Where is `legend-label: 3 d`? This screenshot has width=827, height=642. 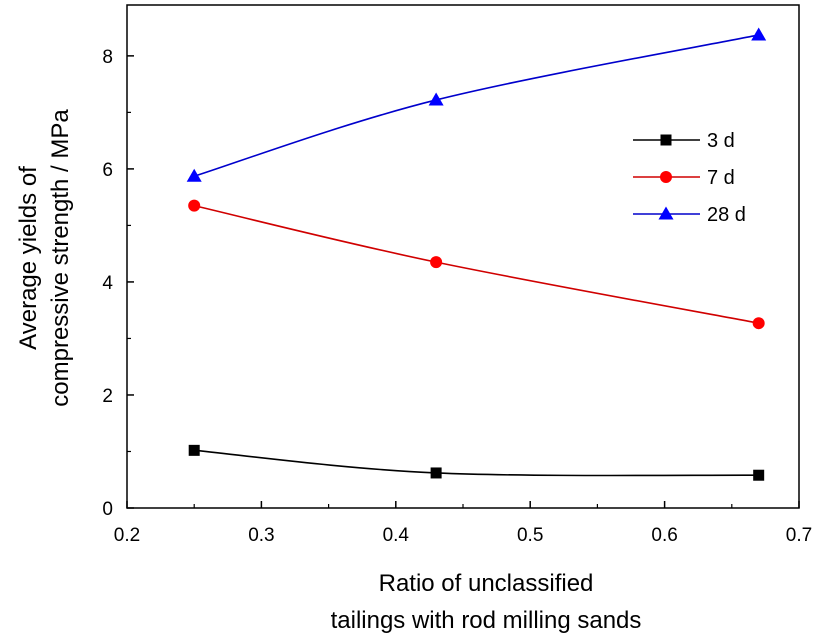 legend-label: 3 d is located at coordinates (721, 141).